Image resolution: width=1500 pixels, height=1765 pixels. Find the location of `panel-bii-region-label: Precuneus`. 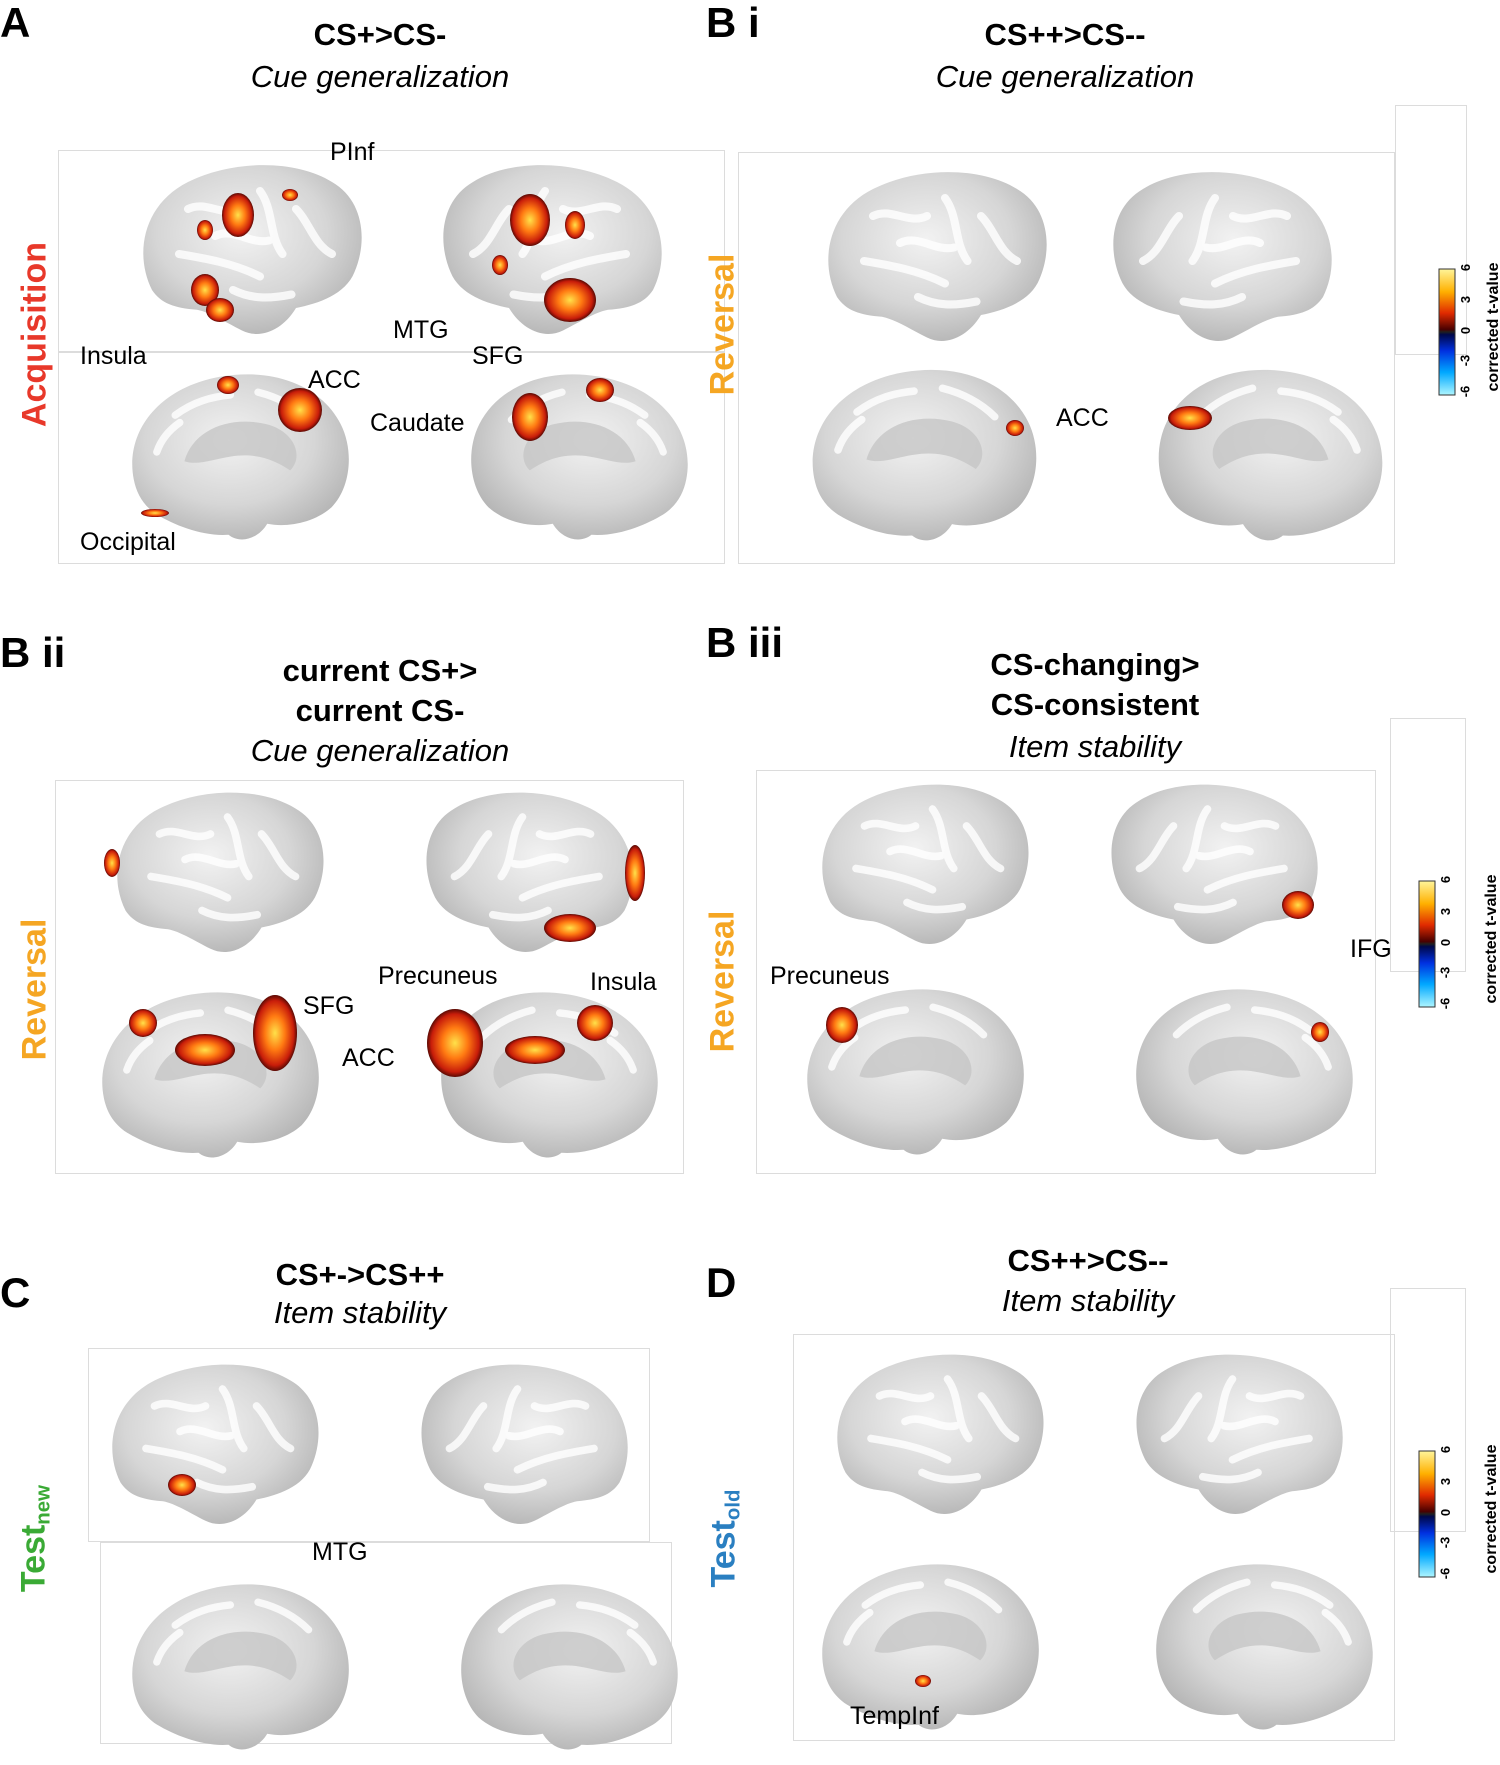

panel-bii-region-label: Precuneus is located at coordinates (438, 976).